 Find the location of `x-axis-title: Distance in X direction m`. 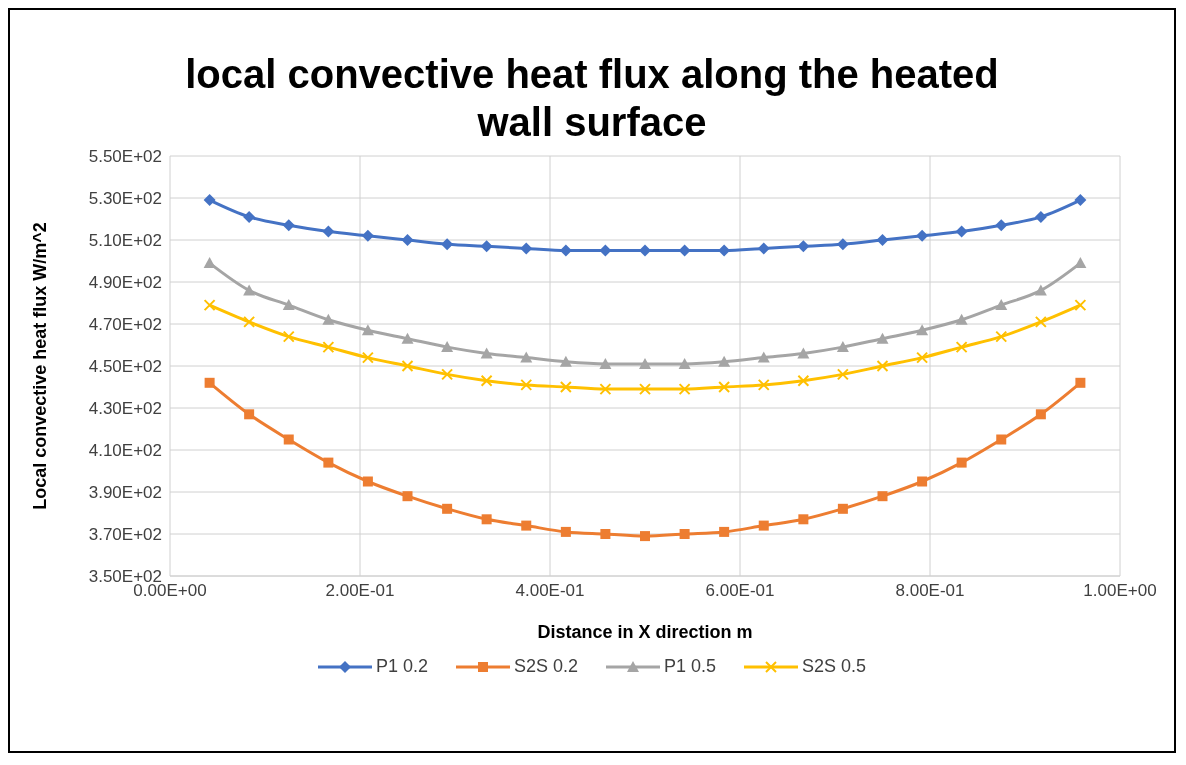

x-axis-title: Distance in X direction m is located at coordinates (645, 632).